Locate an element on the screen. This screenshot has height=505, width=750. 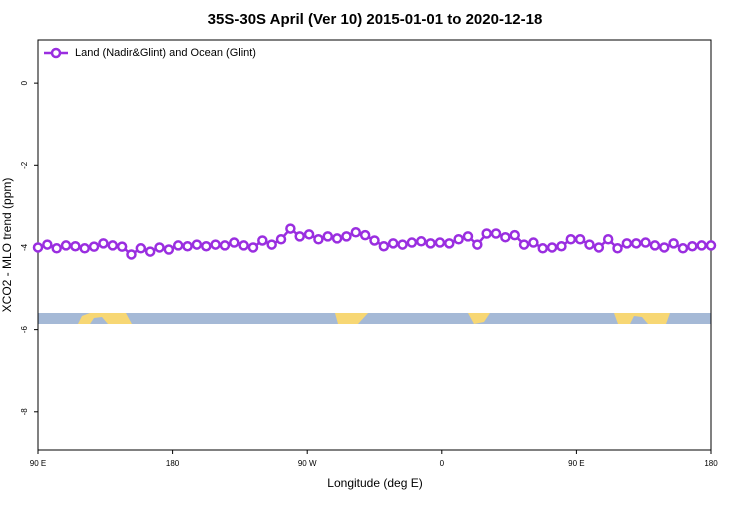
y-tick-label: -4 is located at coordinates (24, 247).